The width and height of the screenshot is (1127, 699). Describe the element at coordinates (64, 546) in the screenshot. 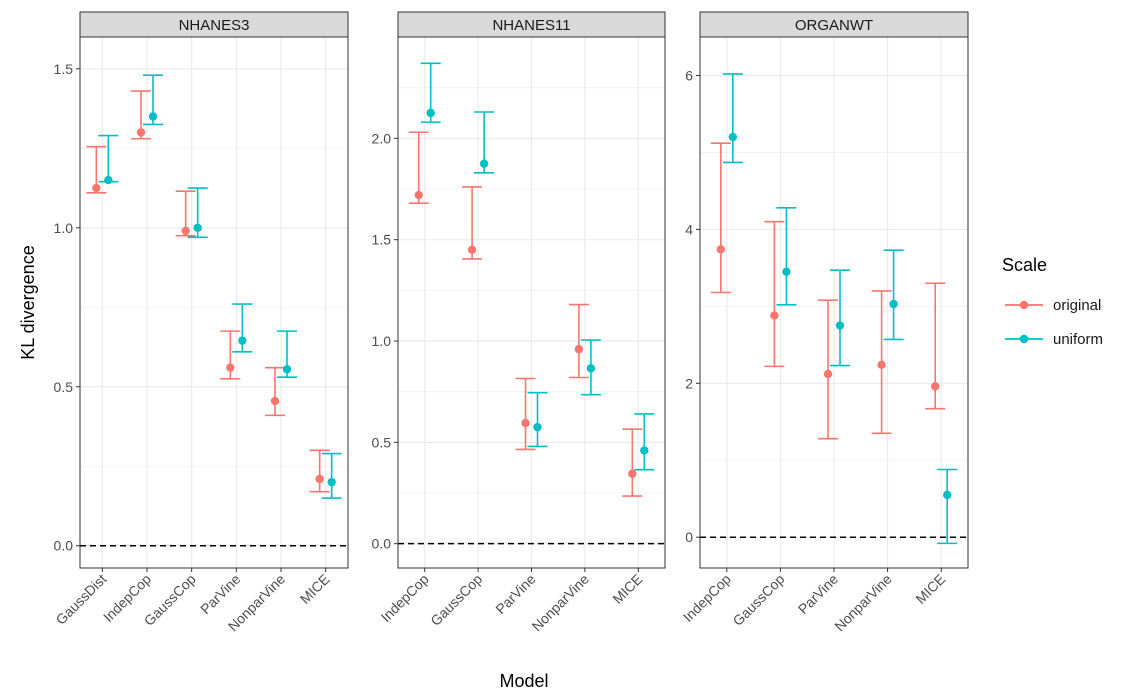

I see `y-tick-label-nhanes3: 0.0` at that location.